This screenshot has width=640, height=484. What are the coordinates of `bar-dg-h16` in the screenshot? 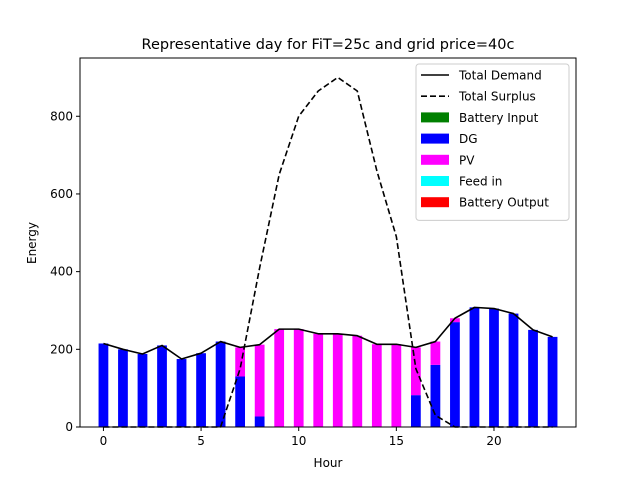 It's located at (415, 411).